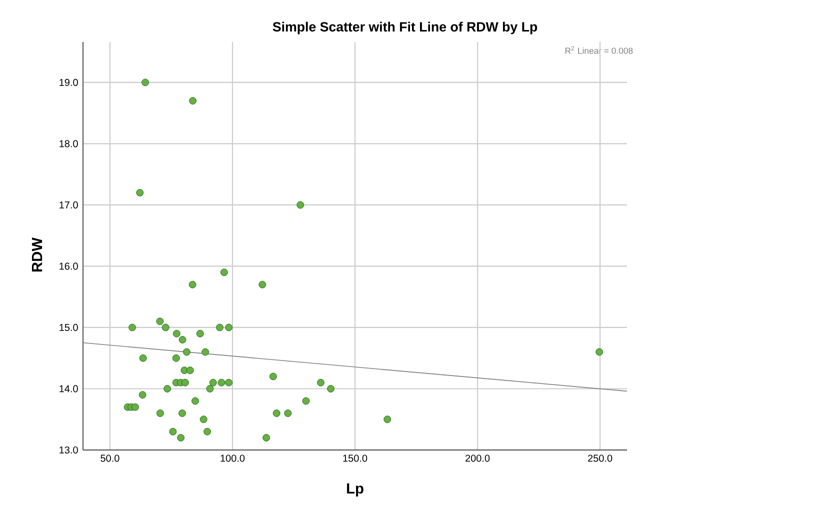 The width and height of the screenshot is (820, 506). Describe the element at coordinates (405, 28) in the screenshot. I see `chart-title: Simple Scatter with Fit Line of RDW by Lp` at that location.